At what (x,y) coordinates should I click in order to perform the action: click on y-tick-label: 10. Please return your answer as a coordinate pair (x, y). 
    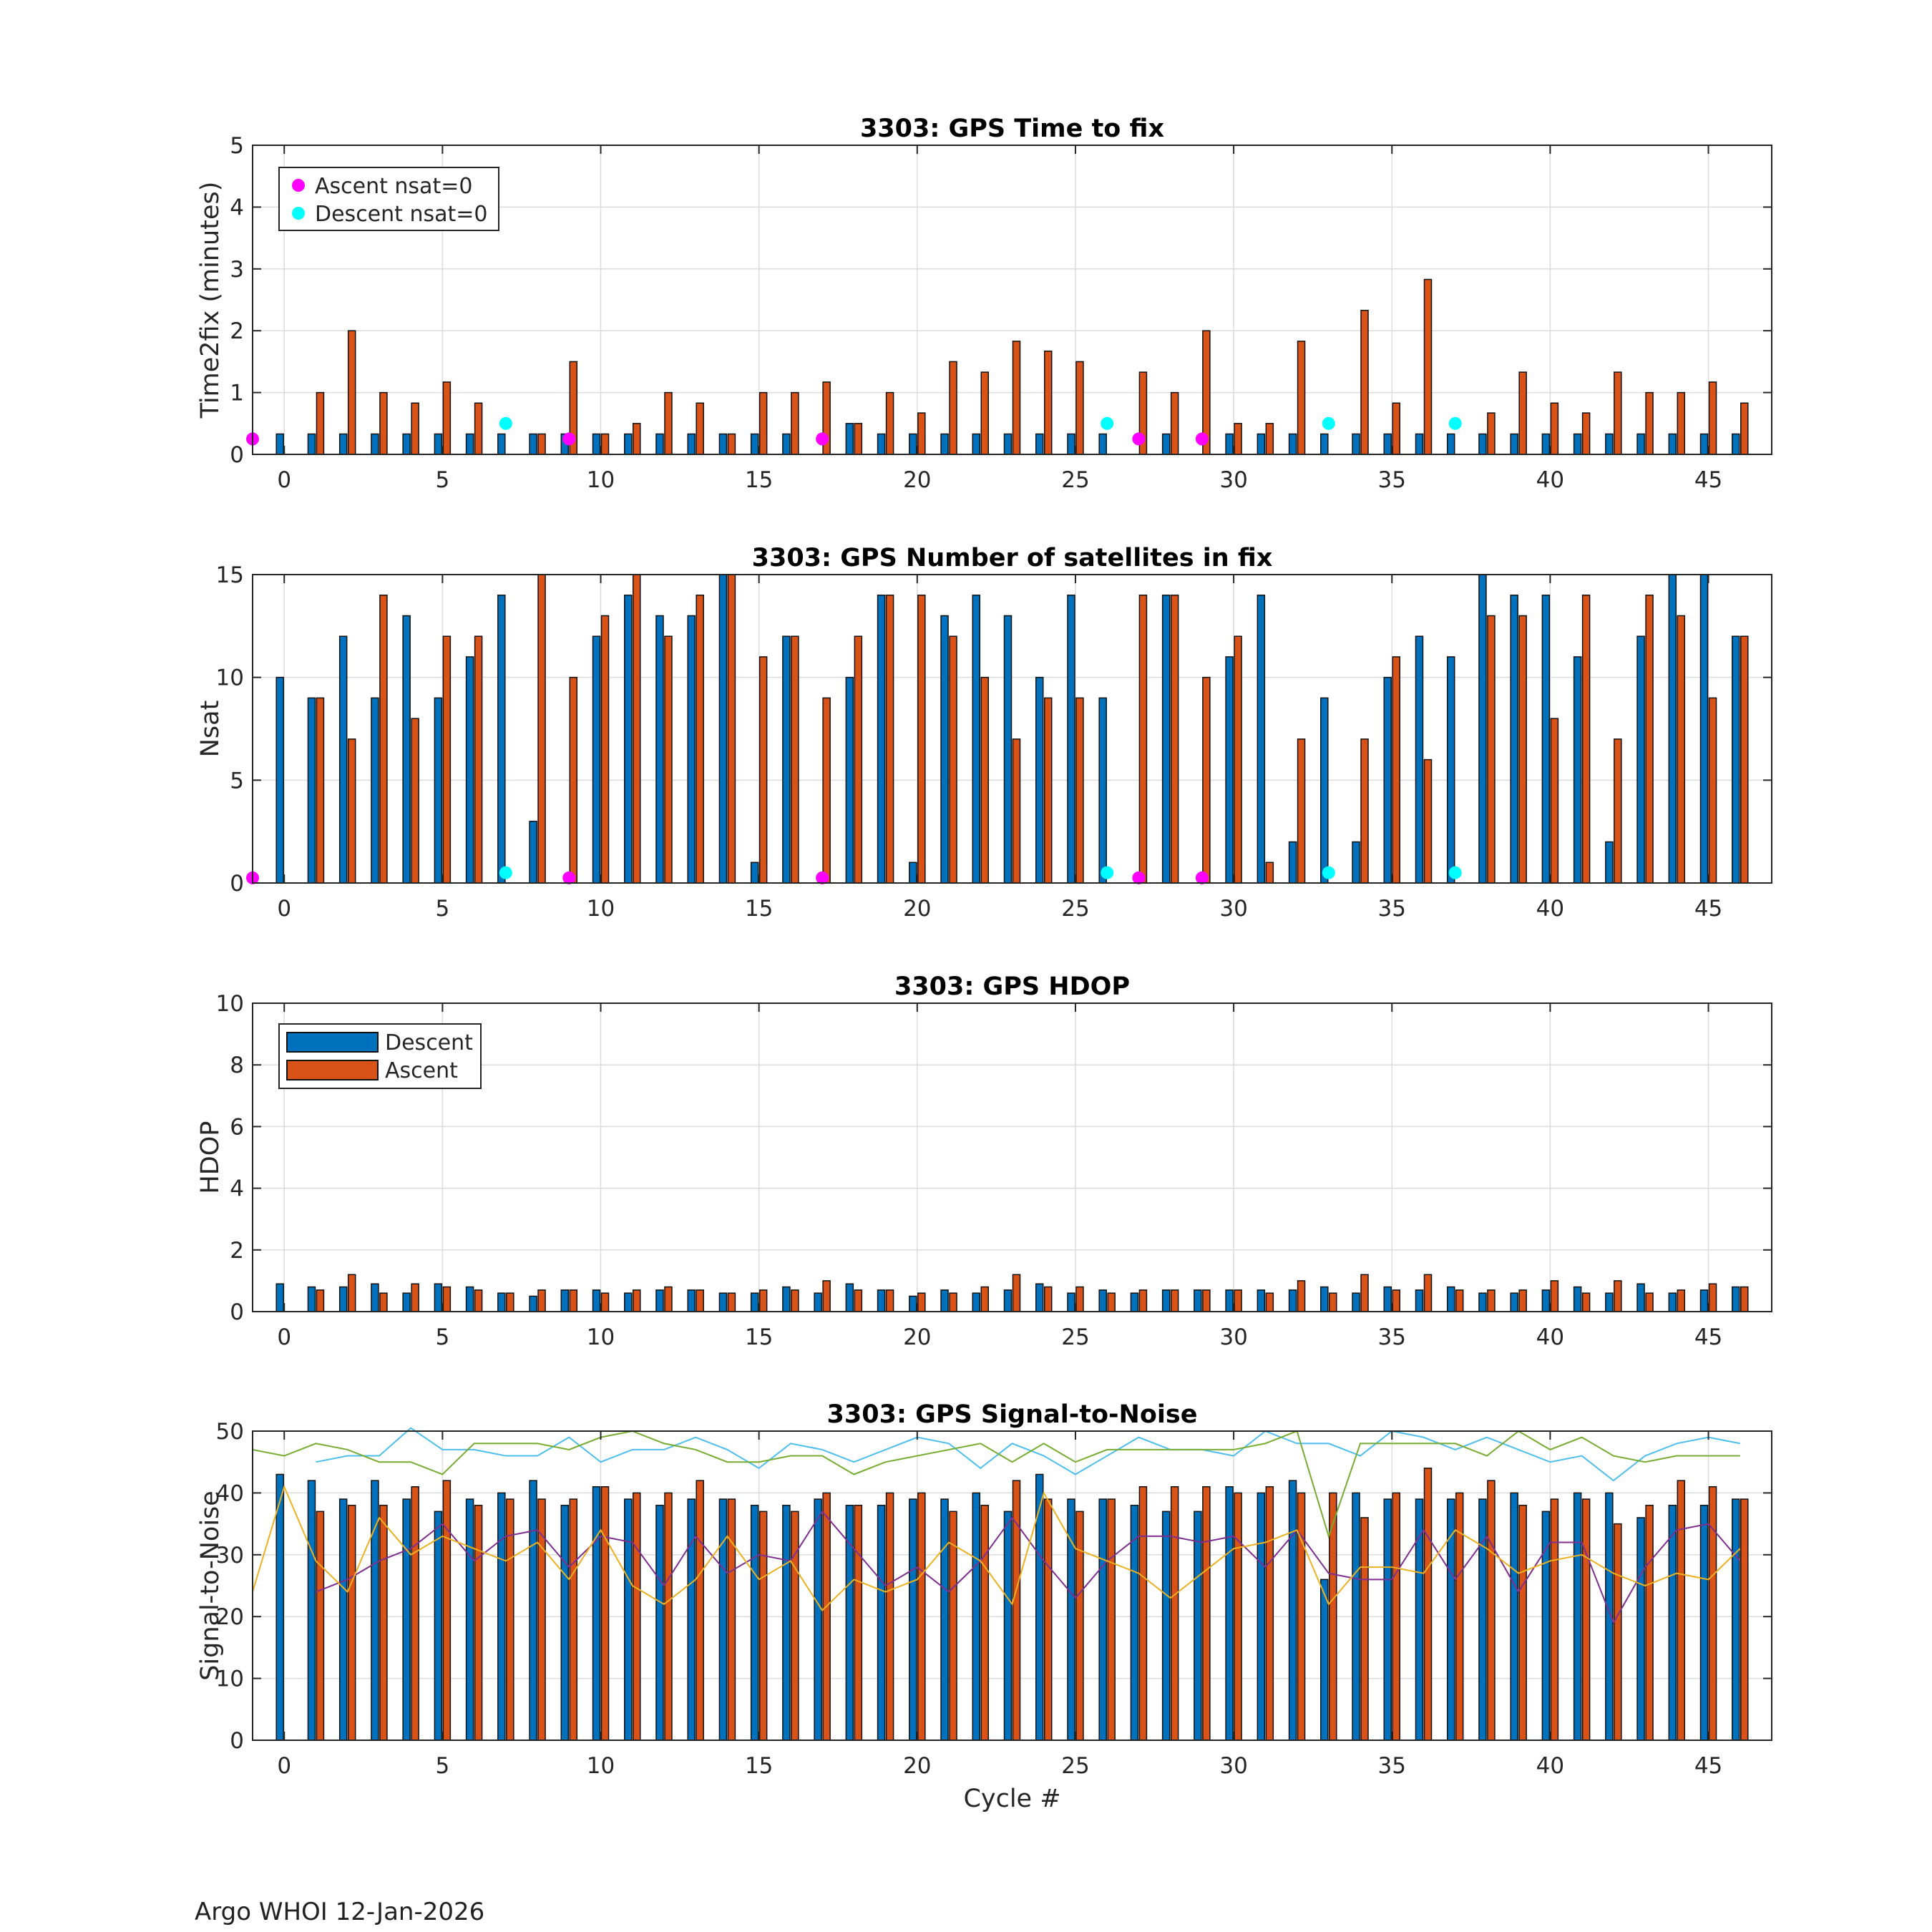
    Looking at the image, I should click on (230, 678).